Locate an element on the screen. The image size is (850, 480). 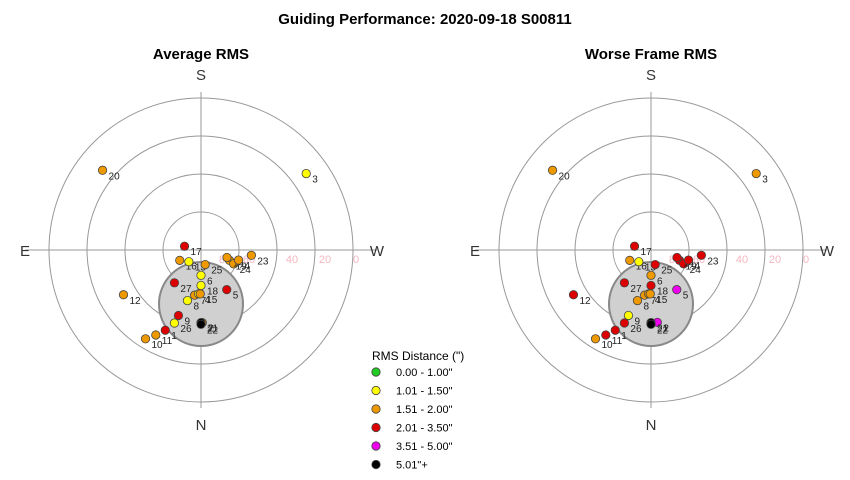
data-point-label: 22 is located at coordinates (663, 330).